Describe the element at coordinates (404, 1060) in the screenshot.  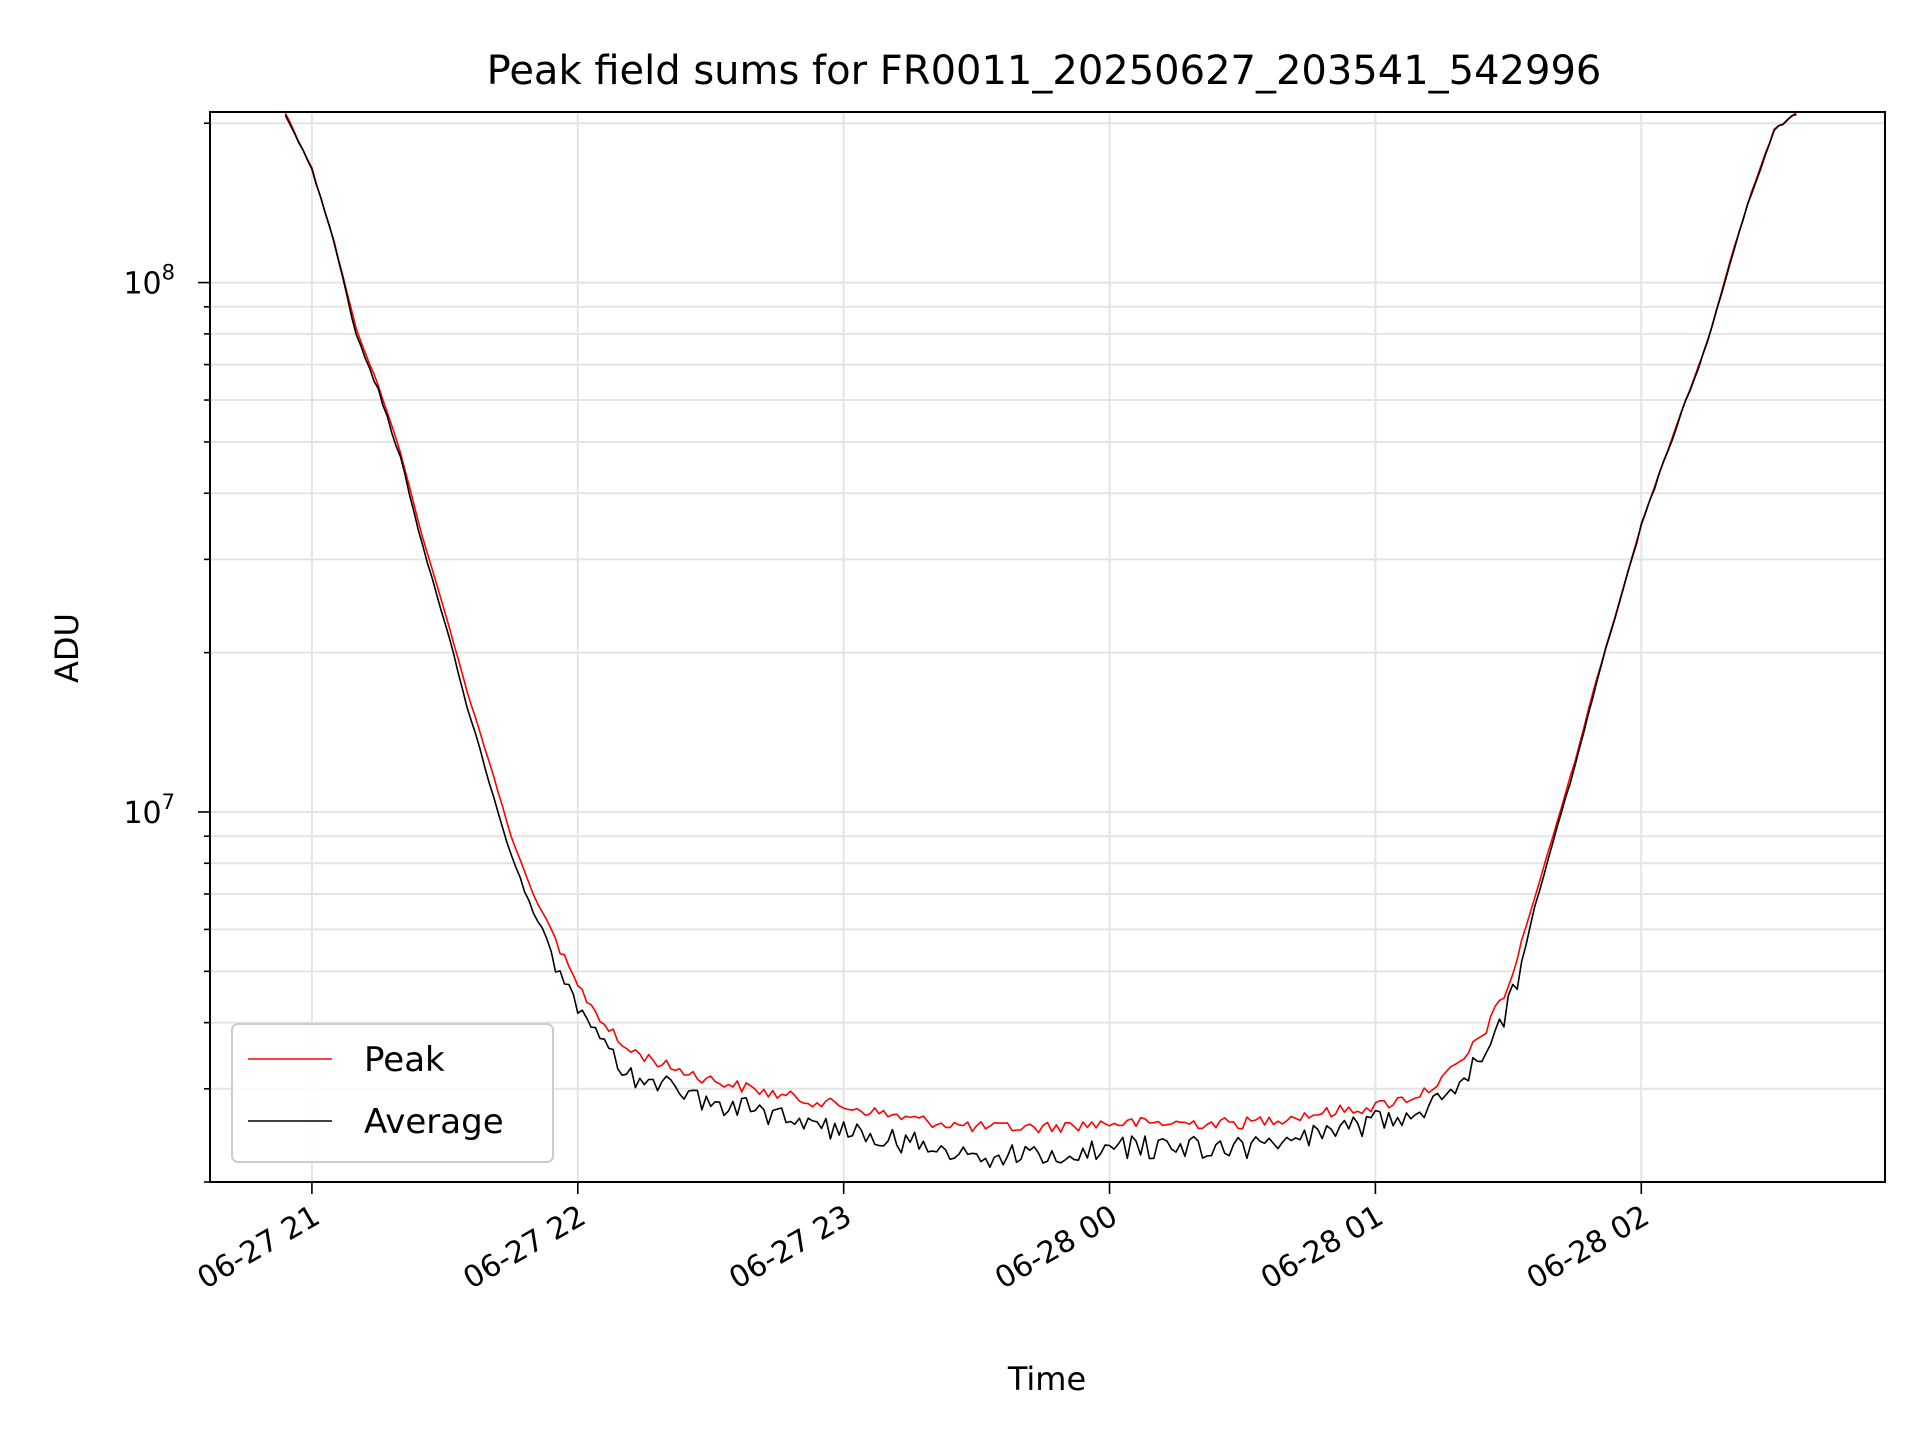
I see `legend-label-peak: Peak` at that location.